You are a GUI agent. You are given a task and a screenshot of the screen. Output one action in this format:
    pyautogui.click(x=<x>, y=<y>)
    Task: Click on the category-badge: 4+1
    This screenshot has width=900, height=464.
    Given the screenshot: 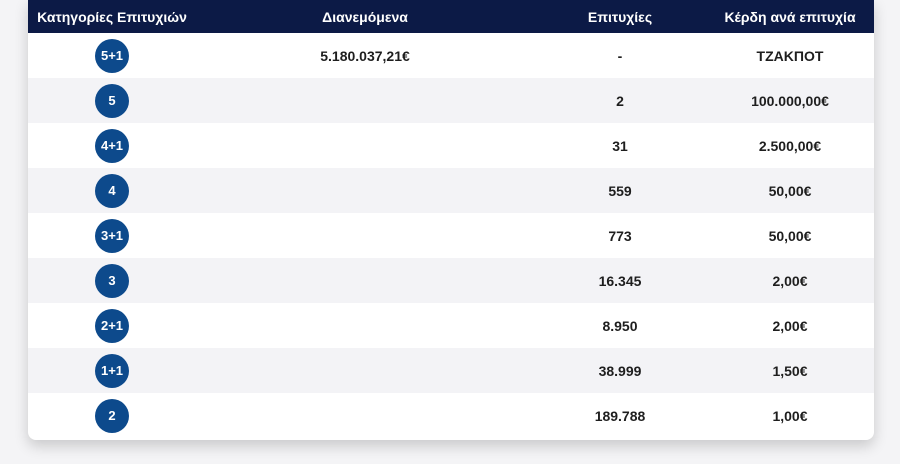 What is the action you would take?
    pyautogui.click(x=112, y=145)
    